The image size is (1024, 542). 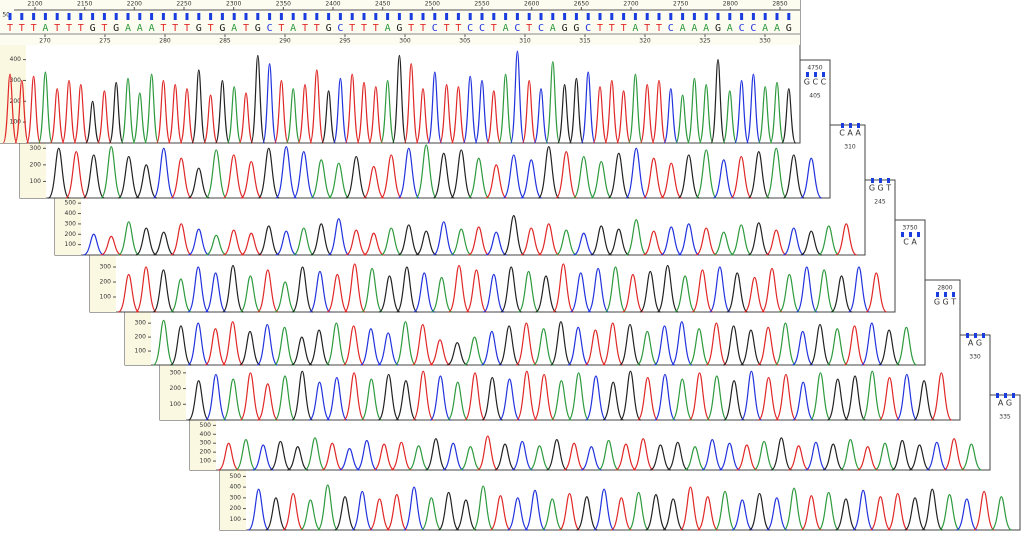 I want to click on base-call: A, so click(x=152, y=28).